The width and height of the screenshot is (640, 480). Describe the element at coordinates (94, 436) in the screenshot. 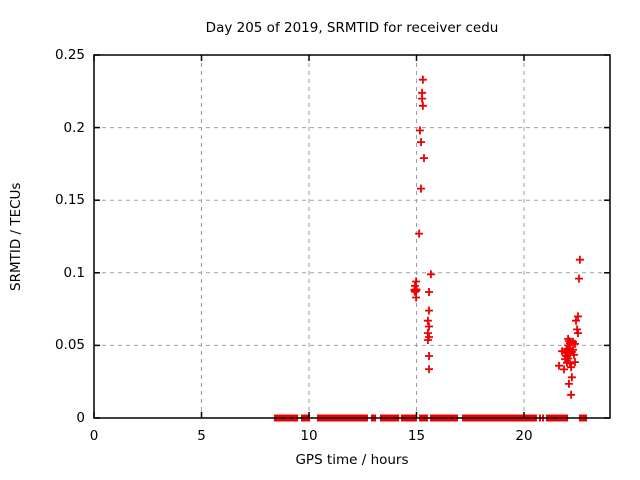

I see `x-tick-label: 0` at that location.